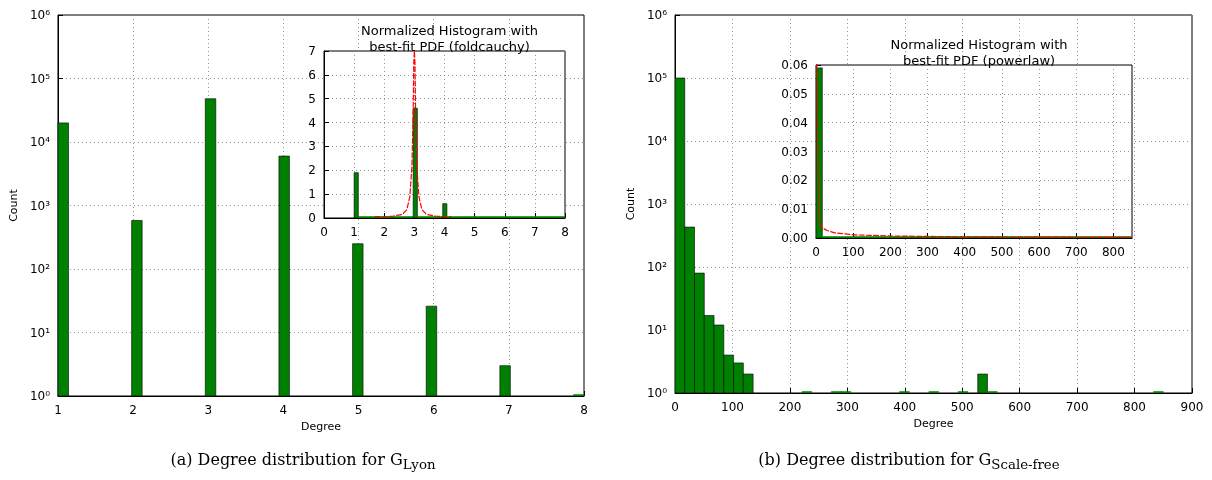 The width and height of the screenshot is (1212, 480). What do you see at coordinates (312, 122) in the screenshot?
I see `y-tick-label: 4` at bounding box center [312, 122].